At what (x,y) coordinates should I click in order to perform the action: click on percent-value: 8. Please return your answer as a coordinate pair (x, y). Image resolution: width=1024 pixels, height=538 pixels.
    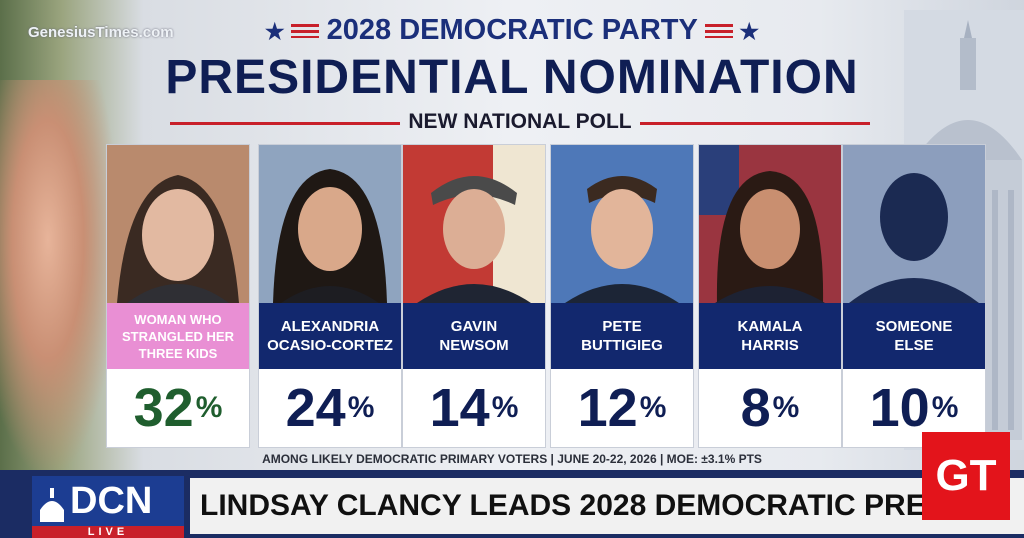
    Looking at the image, I should click on (755, 408).